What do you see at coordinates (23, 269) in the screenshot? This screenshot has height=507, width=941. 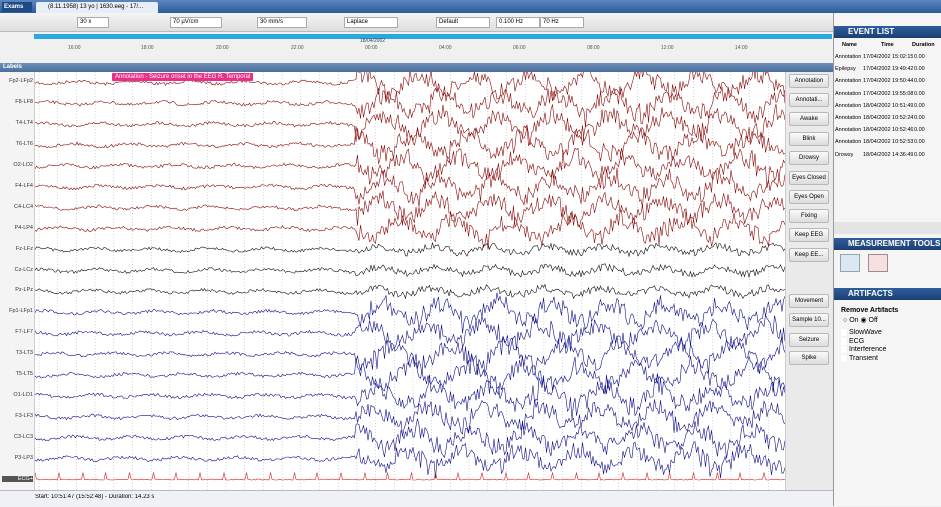 I see `channel-label: Cz-LCz` at bounding box center [23, 269].